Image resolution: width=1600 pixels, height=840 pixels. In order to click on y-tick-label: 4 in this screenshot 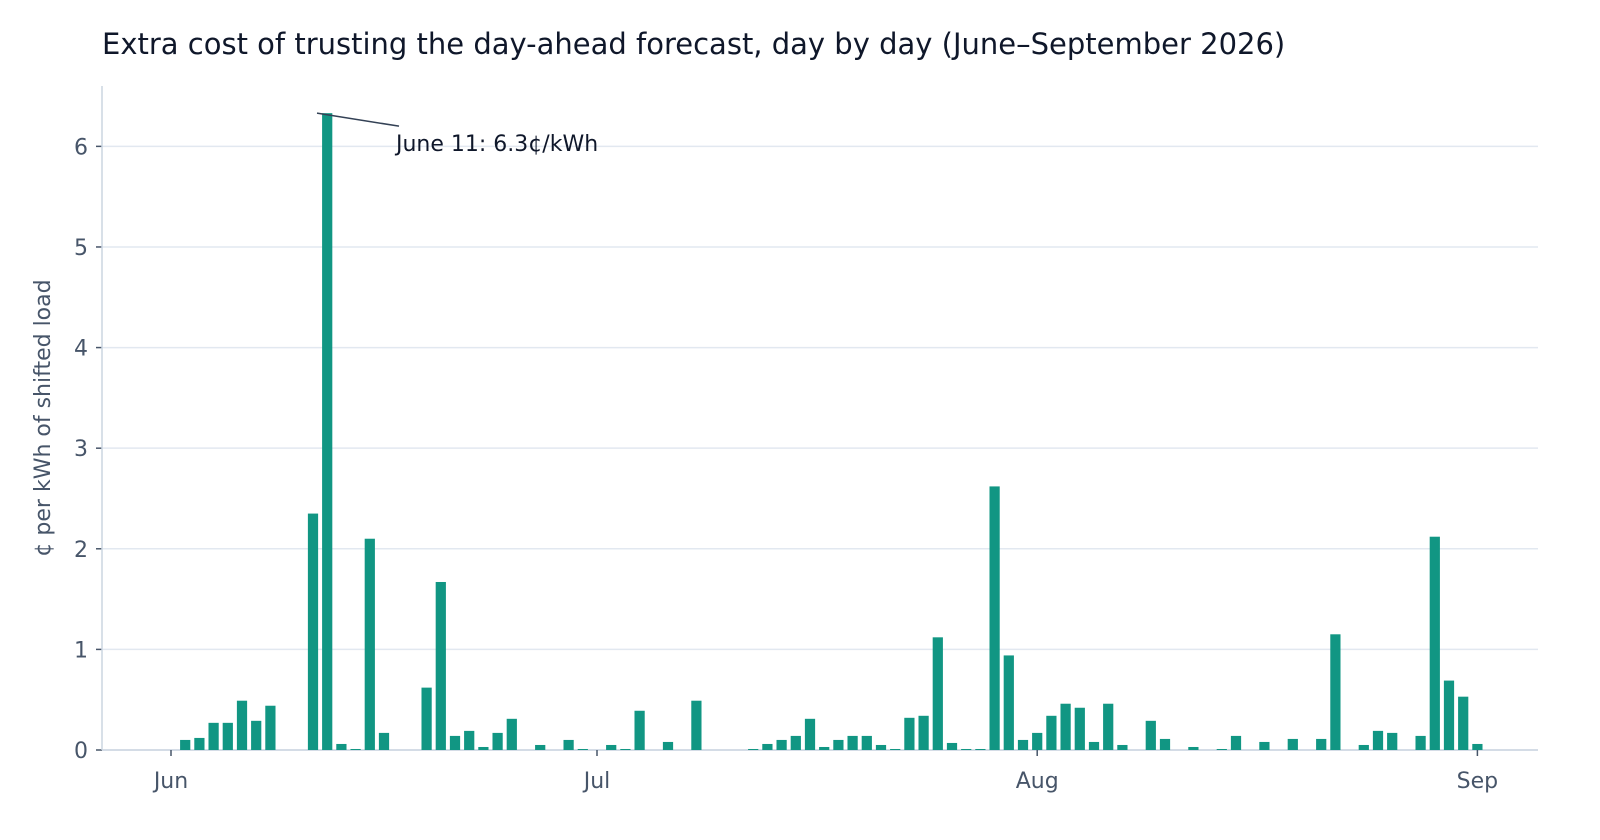, I will do `click(81, 349)`.